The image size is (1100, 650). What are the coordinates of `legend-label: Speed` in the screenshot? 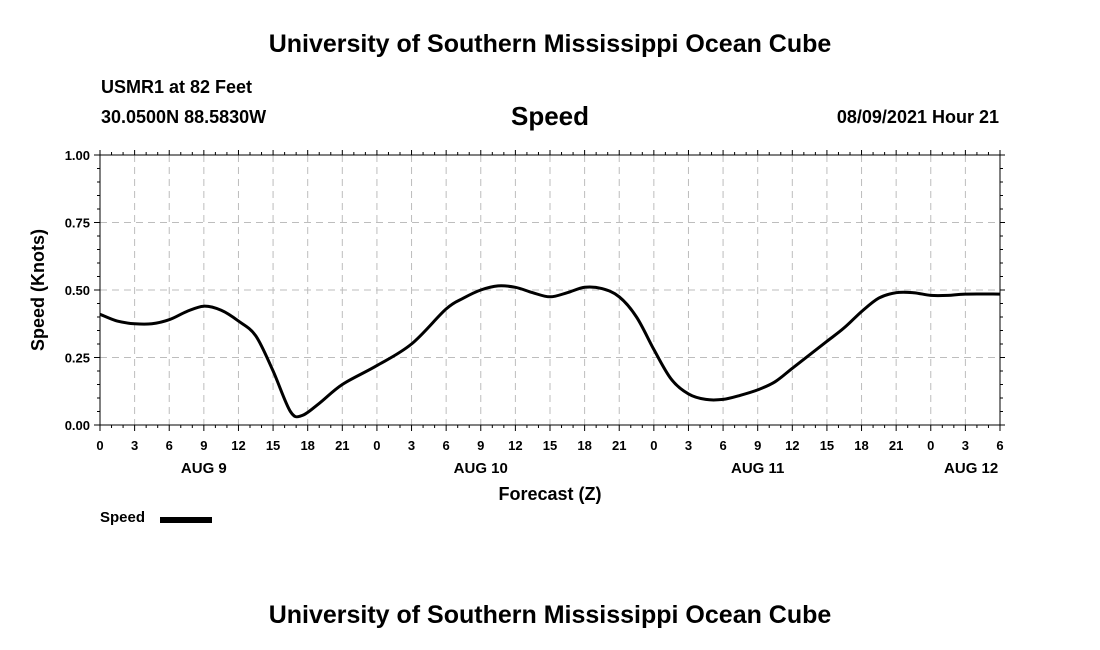 It's located at (123, 517).